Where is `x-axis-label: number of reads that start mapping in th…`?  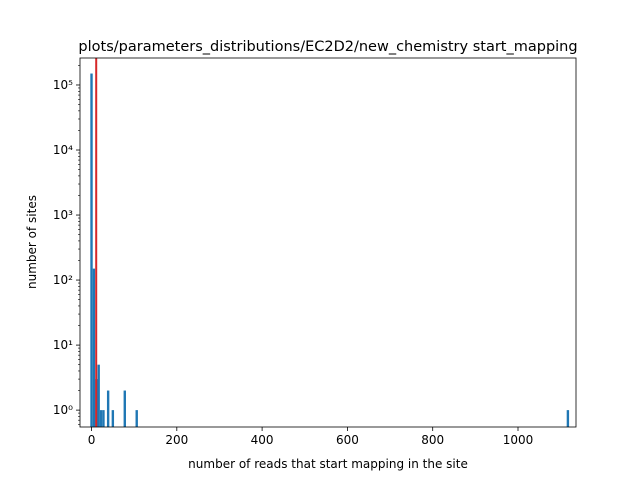
x-axis-label: number of reads that start mapping in th… is located at coordinates (328, 464).